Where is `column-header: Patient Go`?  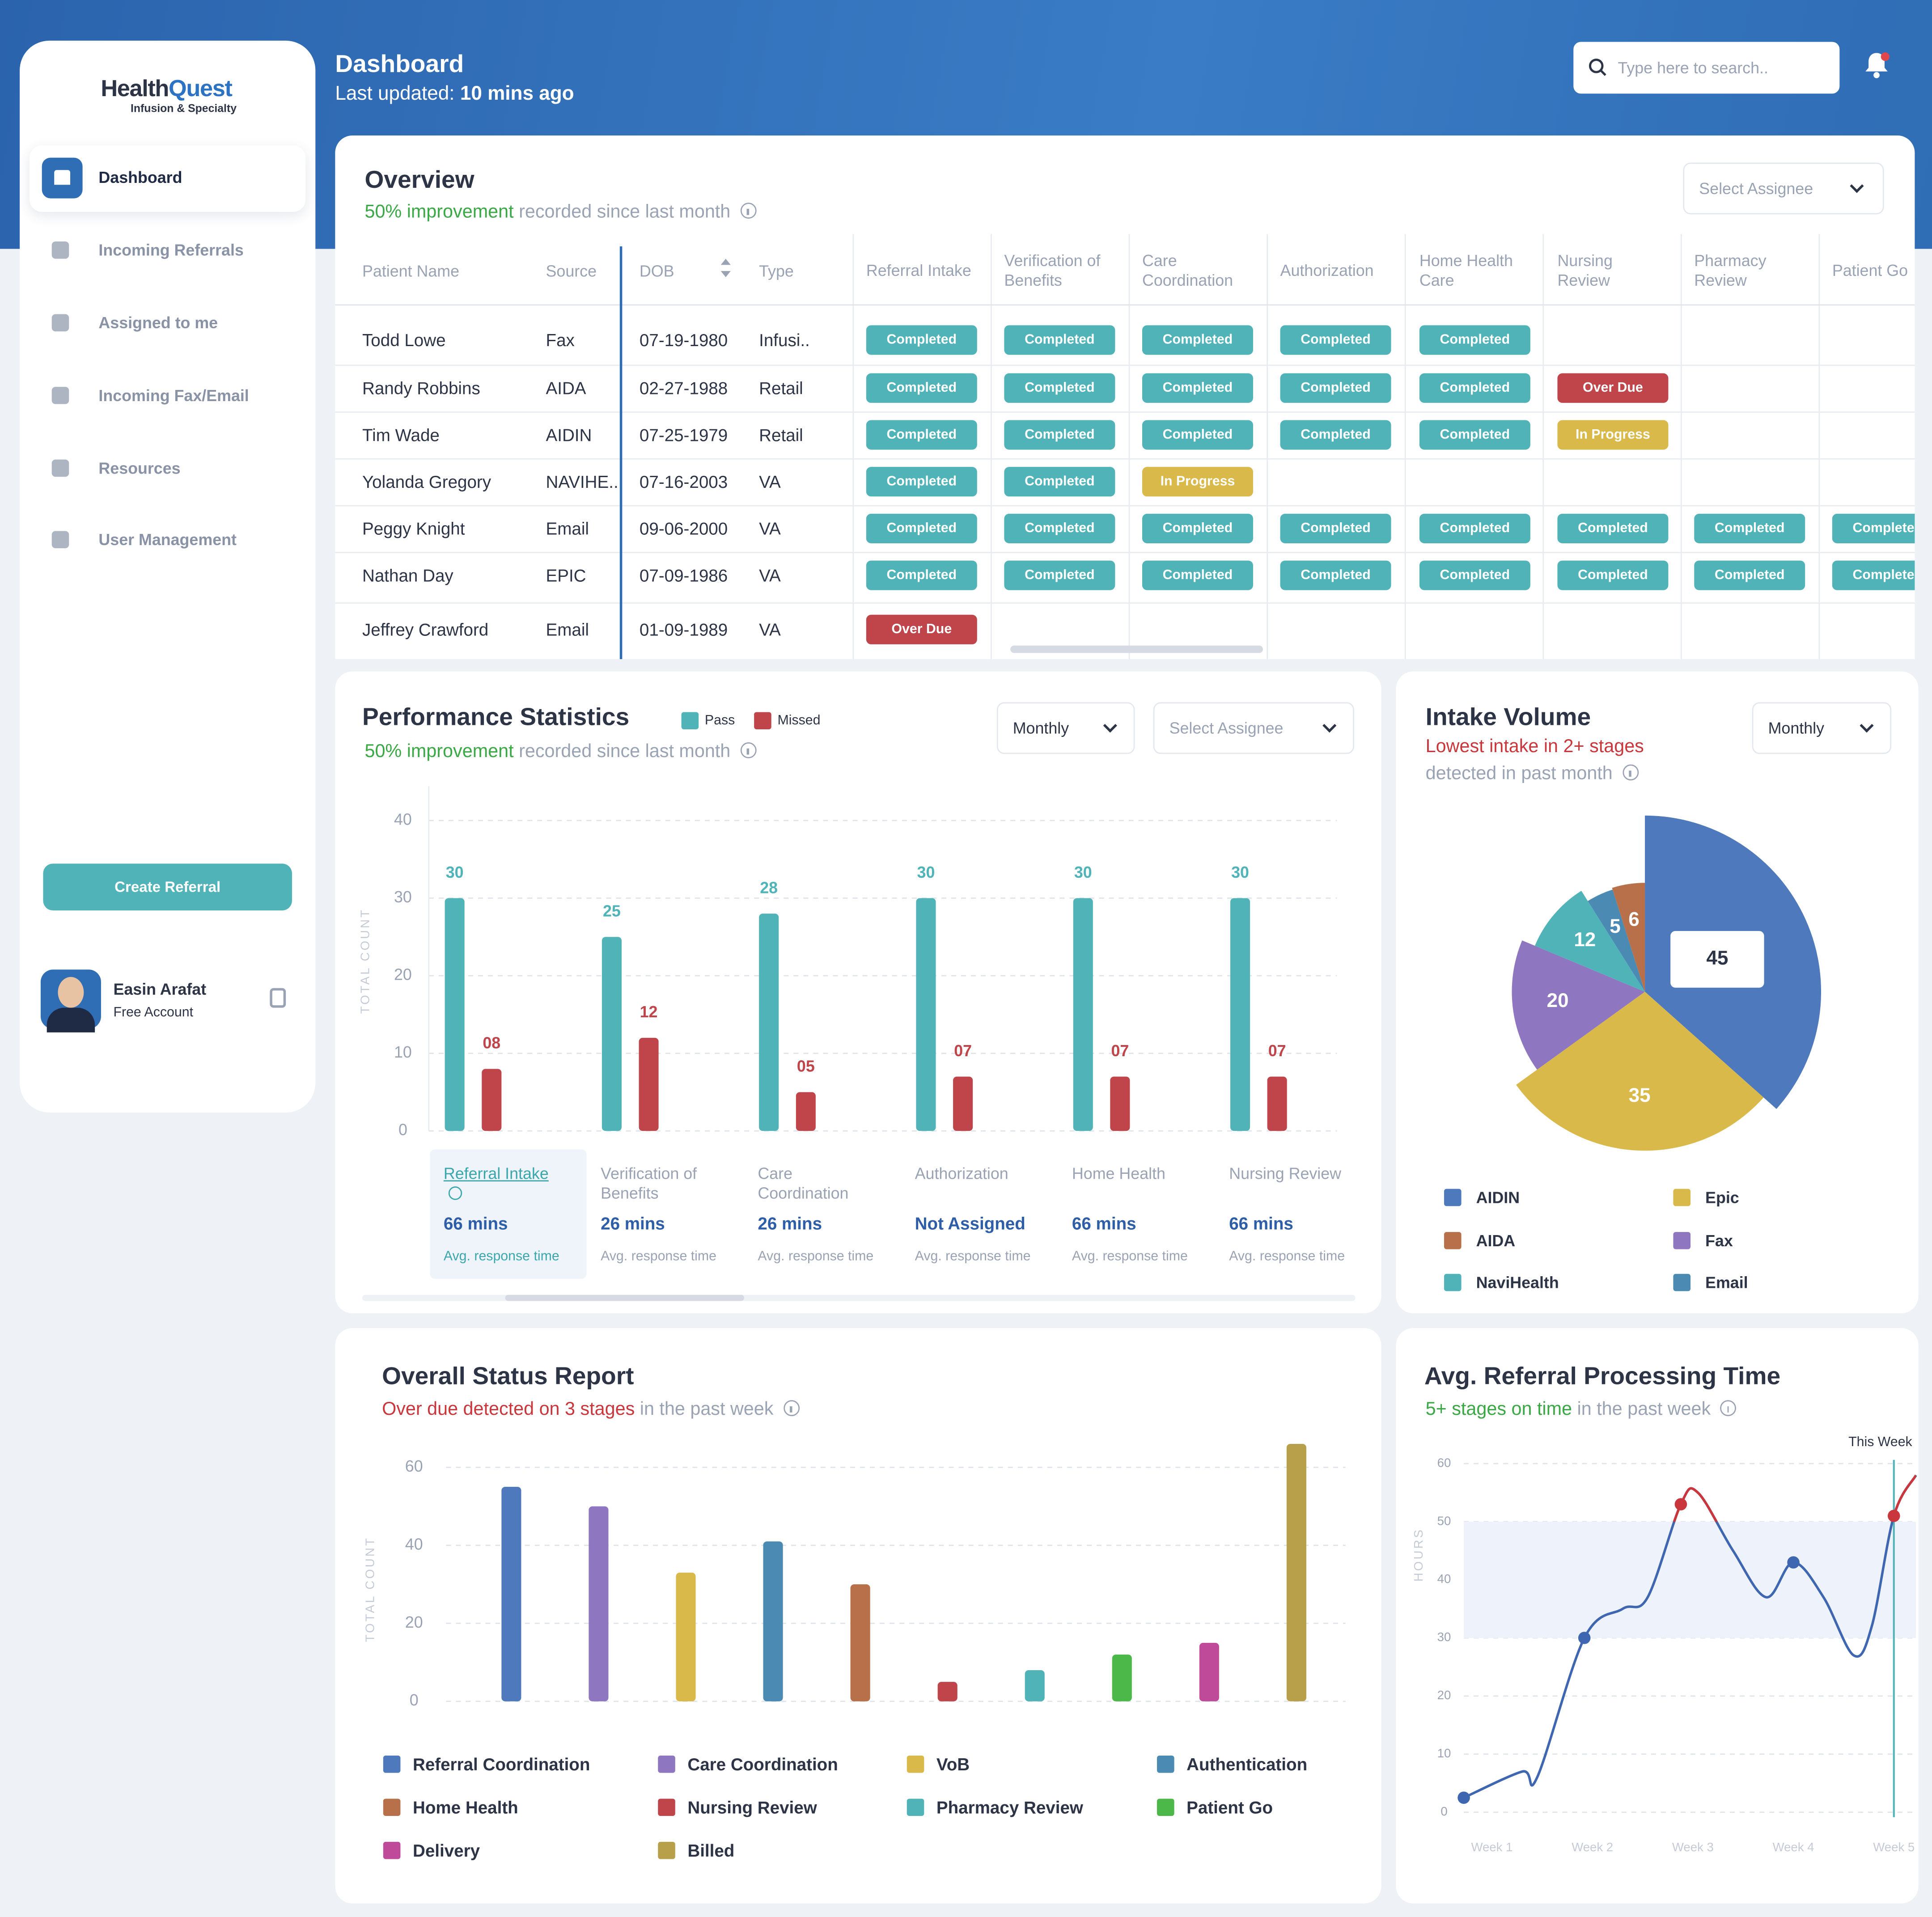 column-header: Patient Go is located at coordinates (1870, 270).